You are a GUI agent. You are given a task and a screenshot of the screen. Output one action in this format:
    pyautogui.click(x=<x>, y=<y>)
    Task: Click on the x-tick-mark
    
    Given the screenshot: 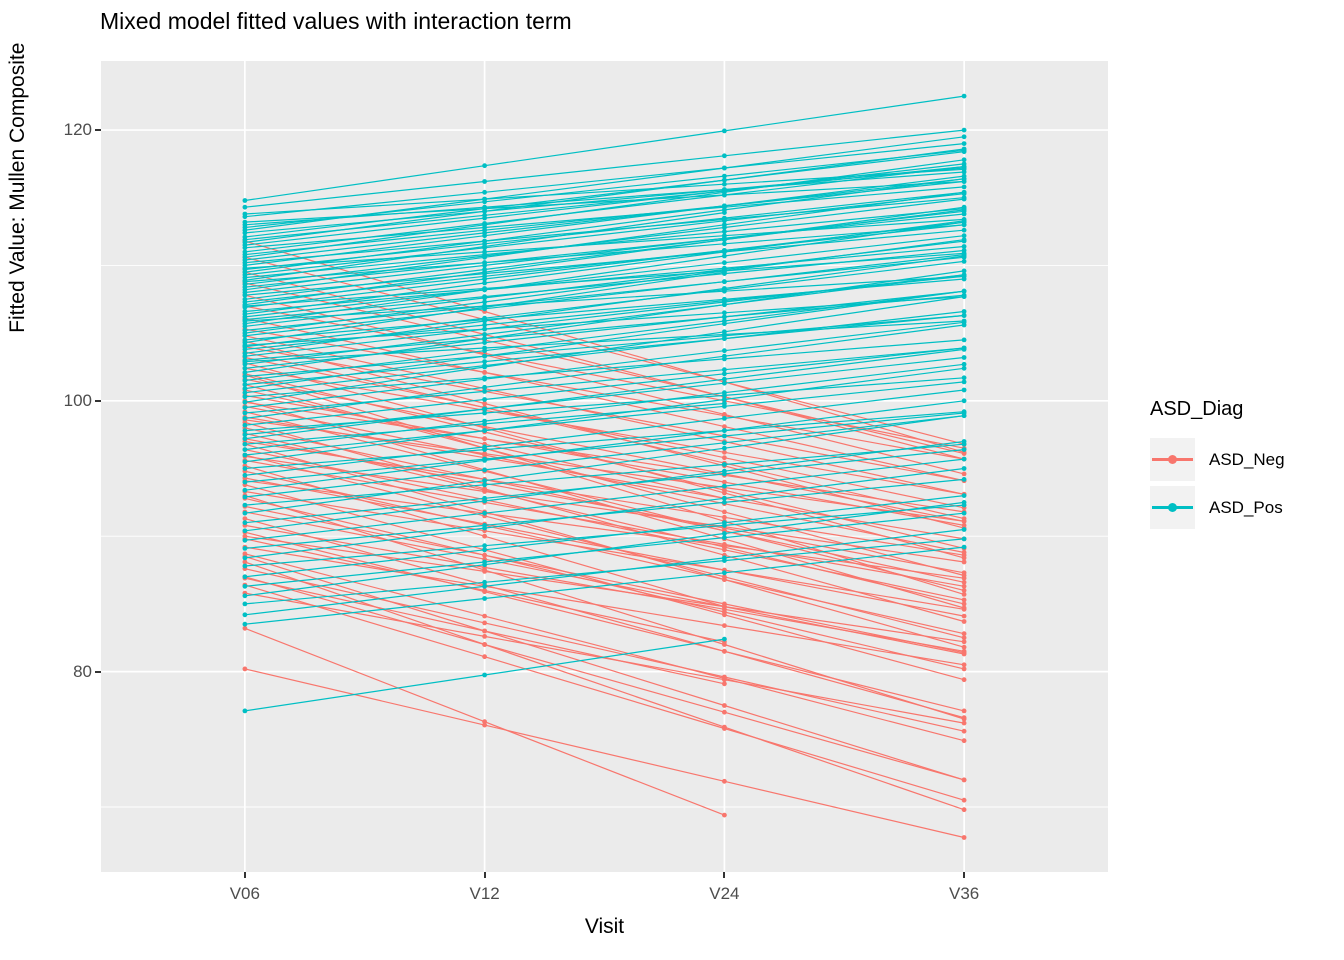 What is the action you would take?
    pyautogui.click(x=244, y=875)
    